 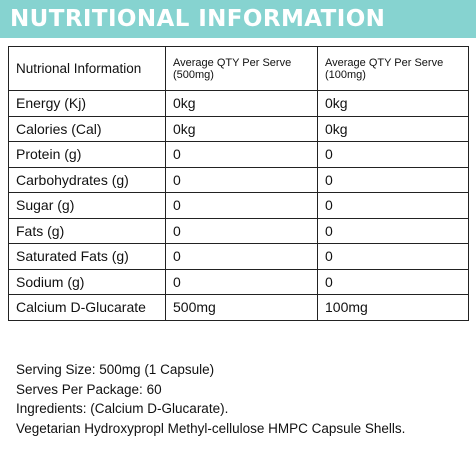 What do you see at coordinates (87, 281) in the screenshot?
I see `nutrient-name: Sodium (g)` at bounding box center [87, 281].